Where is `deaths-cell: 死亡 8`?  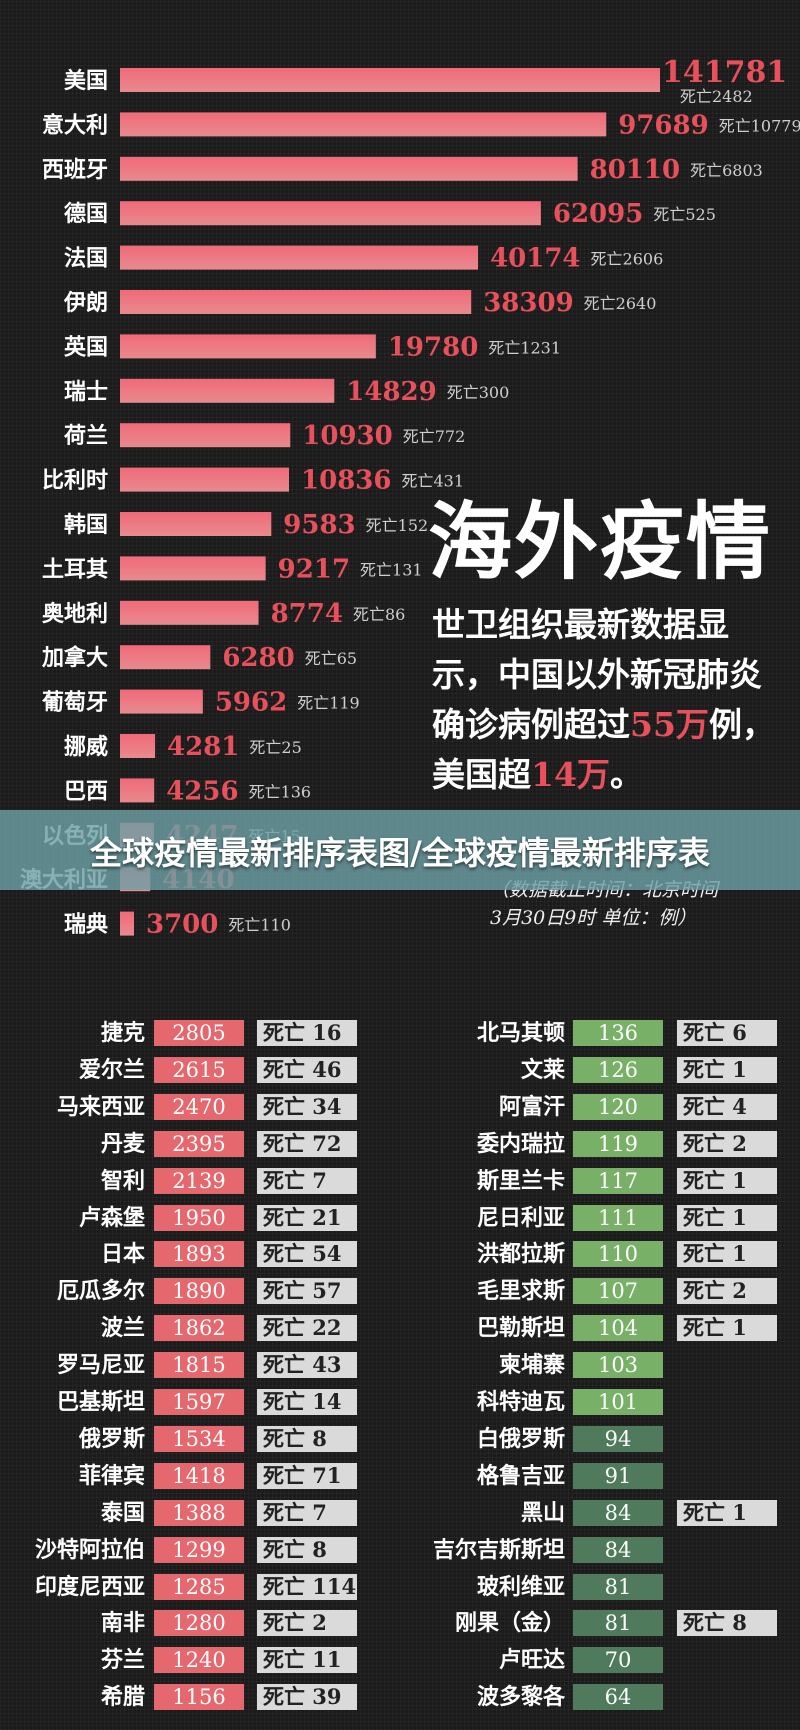 deaths-cell: 死亡 8 is located at coordinates (727, 1623).